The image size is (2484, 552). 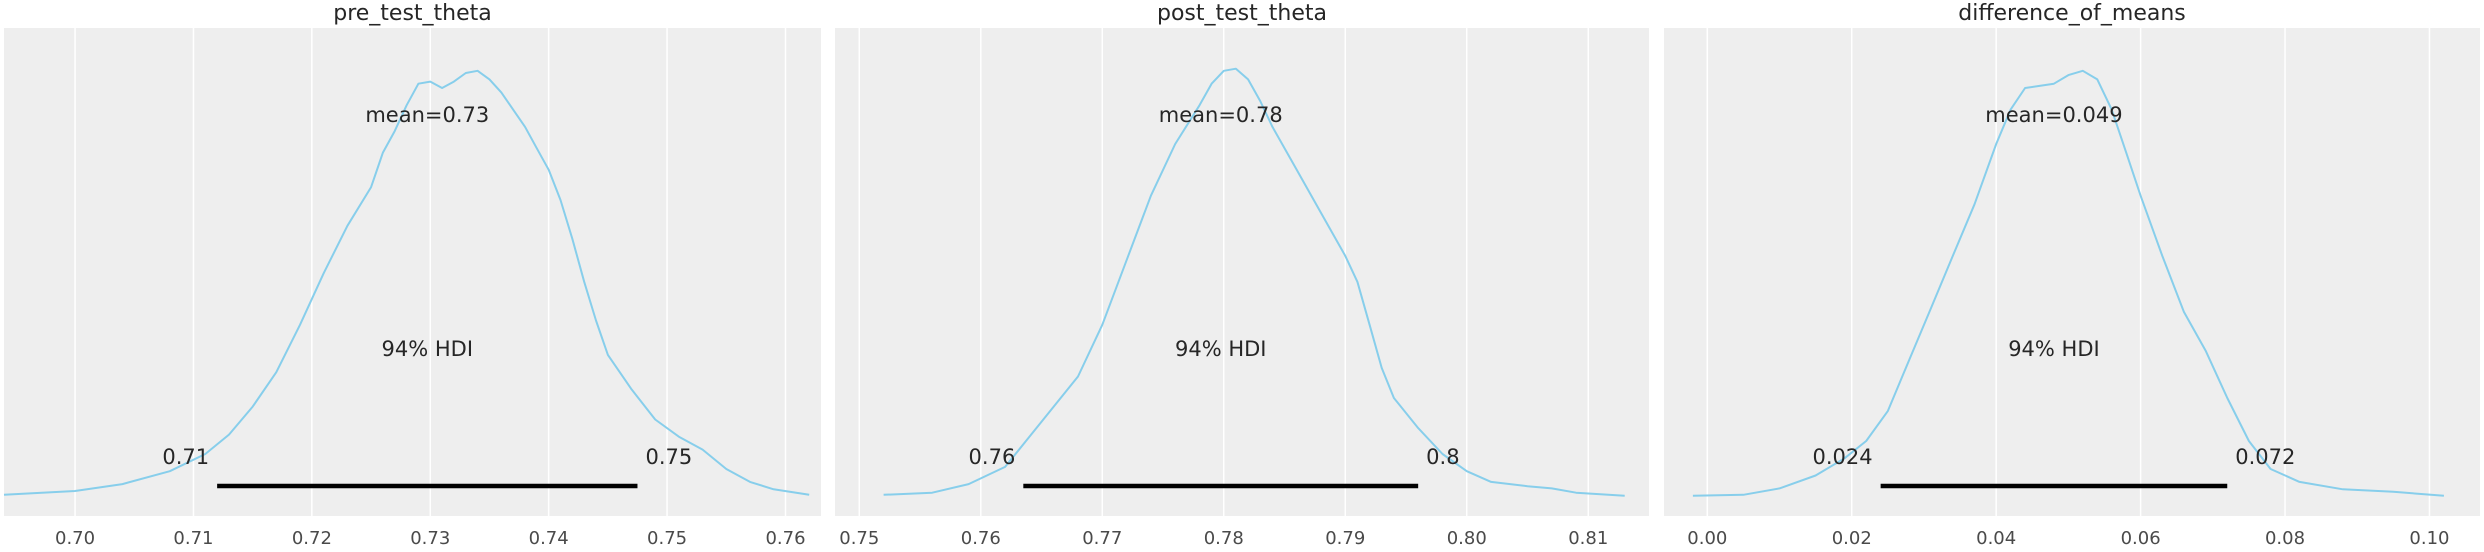 What do you see at coordinates (1588, 538) in the screenshot?
I see `x-tick-label: 0.81` at bounding box center [1588, 538].